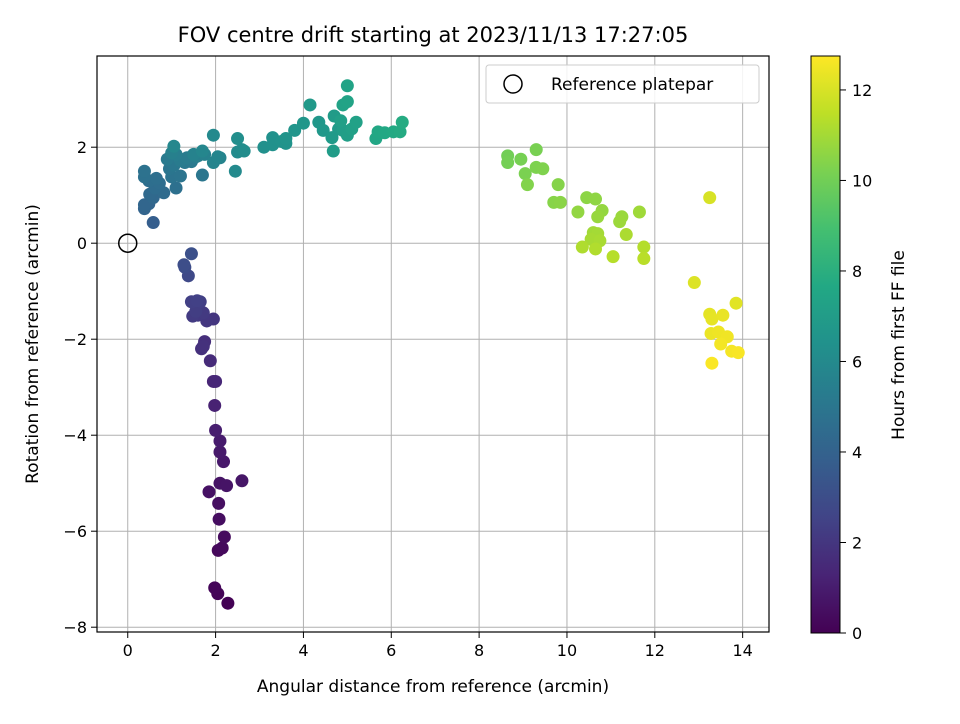 Image resolution: width=960 pixels, height=724 pixels. I want to click on colorbar-tick-label: 0, so click(857, 633).